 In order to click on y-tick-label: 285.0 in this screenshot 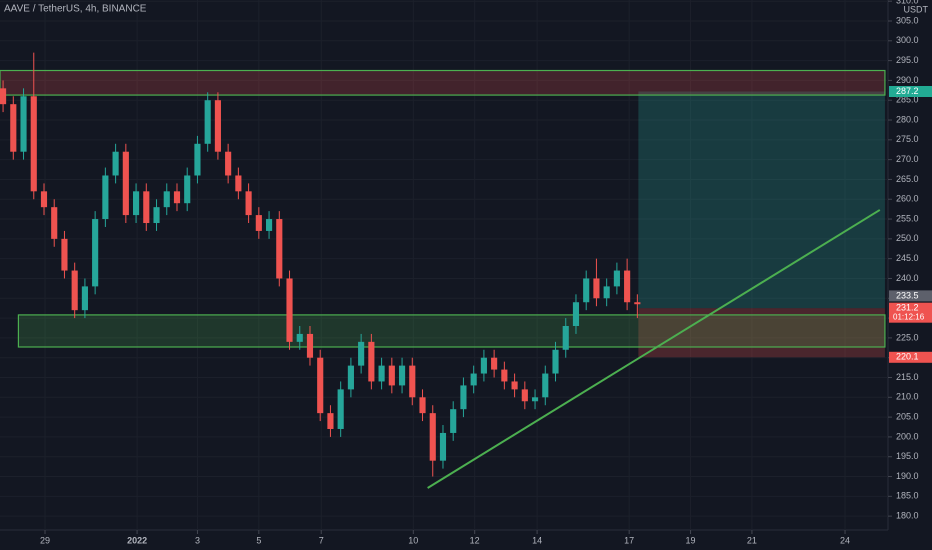, I will do `click(907, 100)`.